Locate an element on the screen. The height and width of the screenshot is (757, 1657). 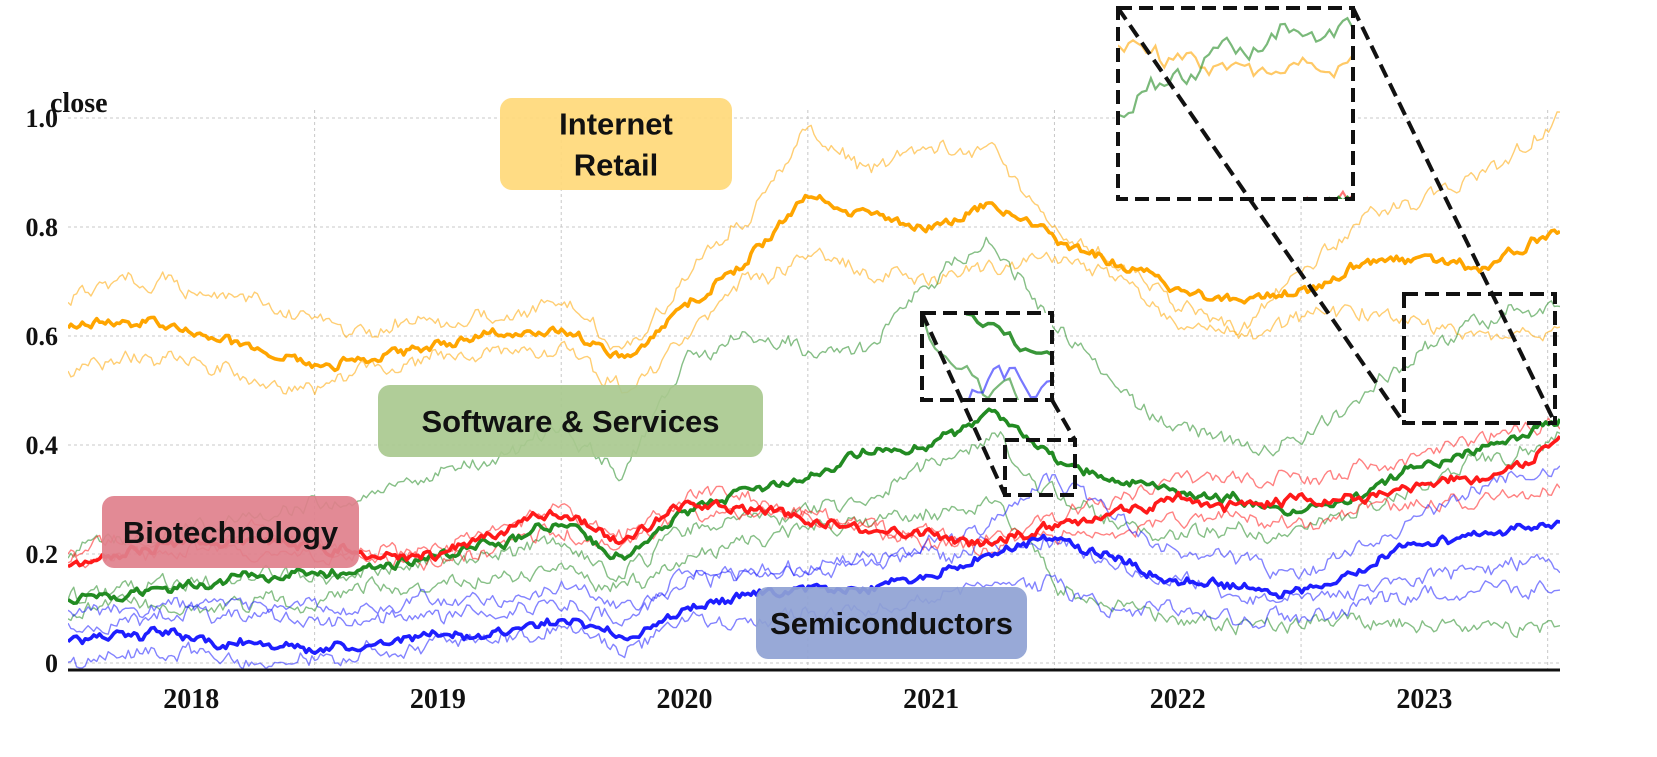
legend-item: Semiconductors is located at coordinates (891, 623).